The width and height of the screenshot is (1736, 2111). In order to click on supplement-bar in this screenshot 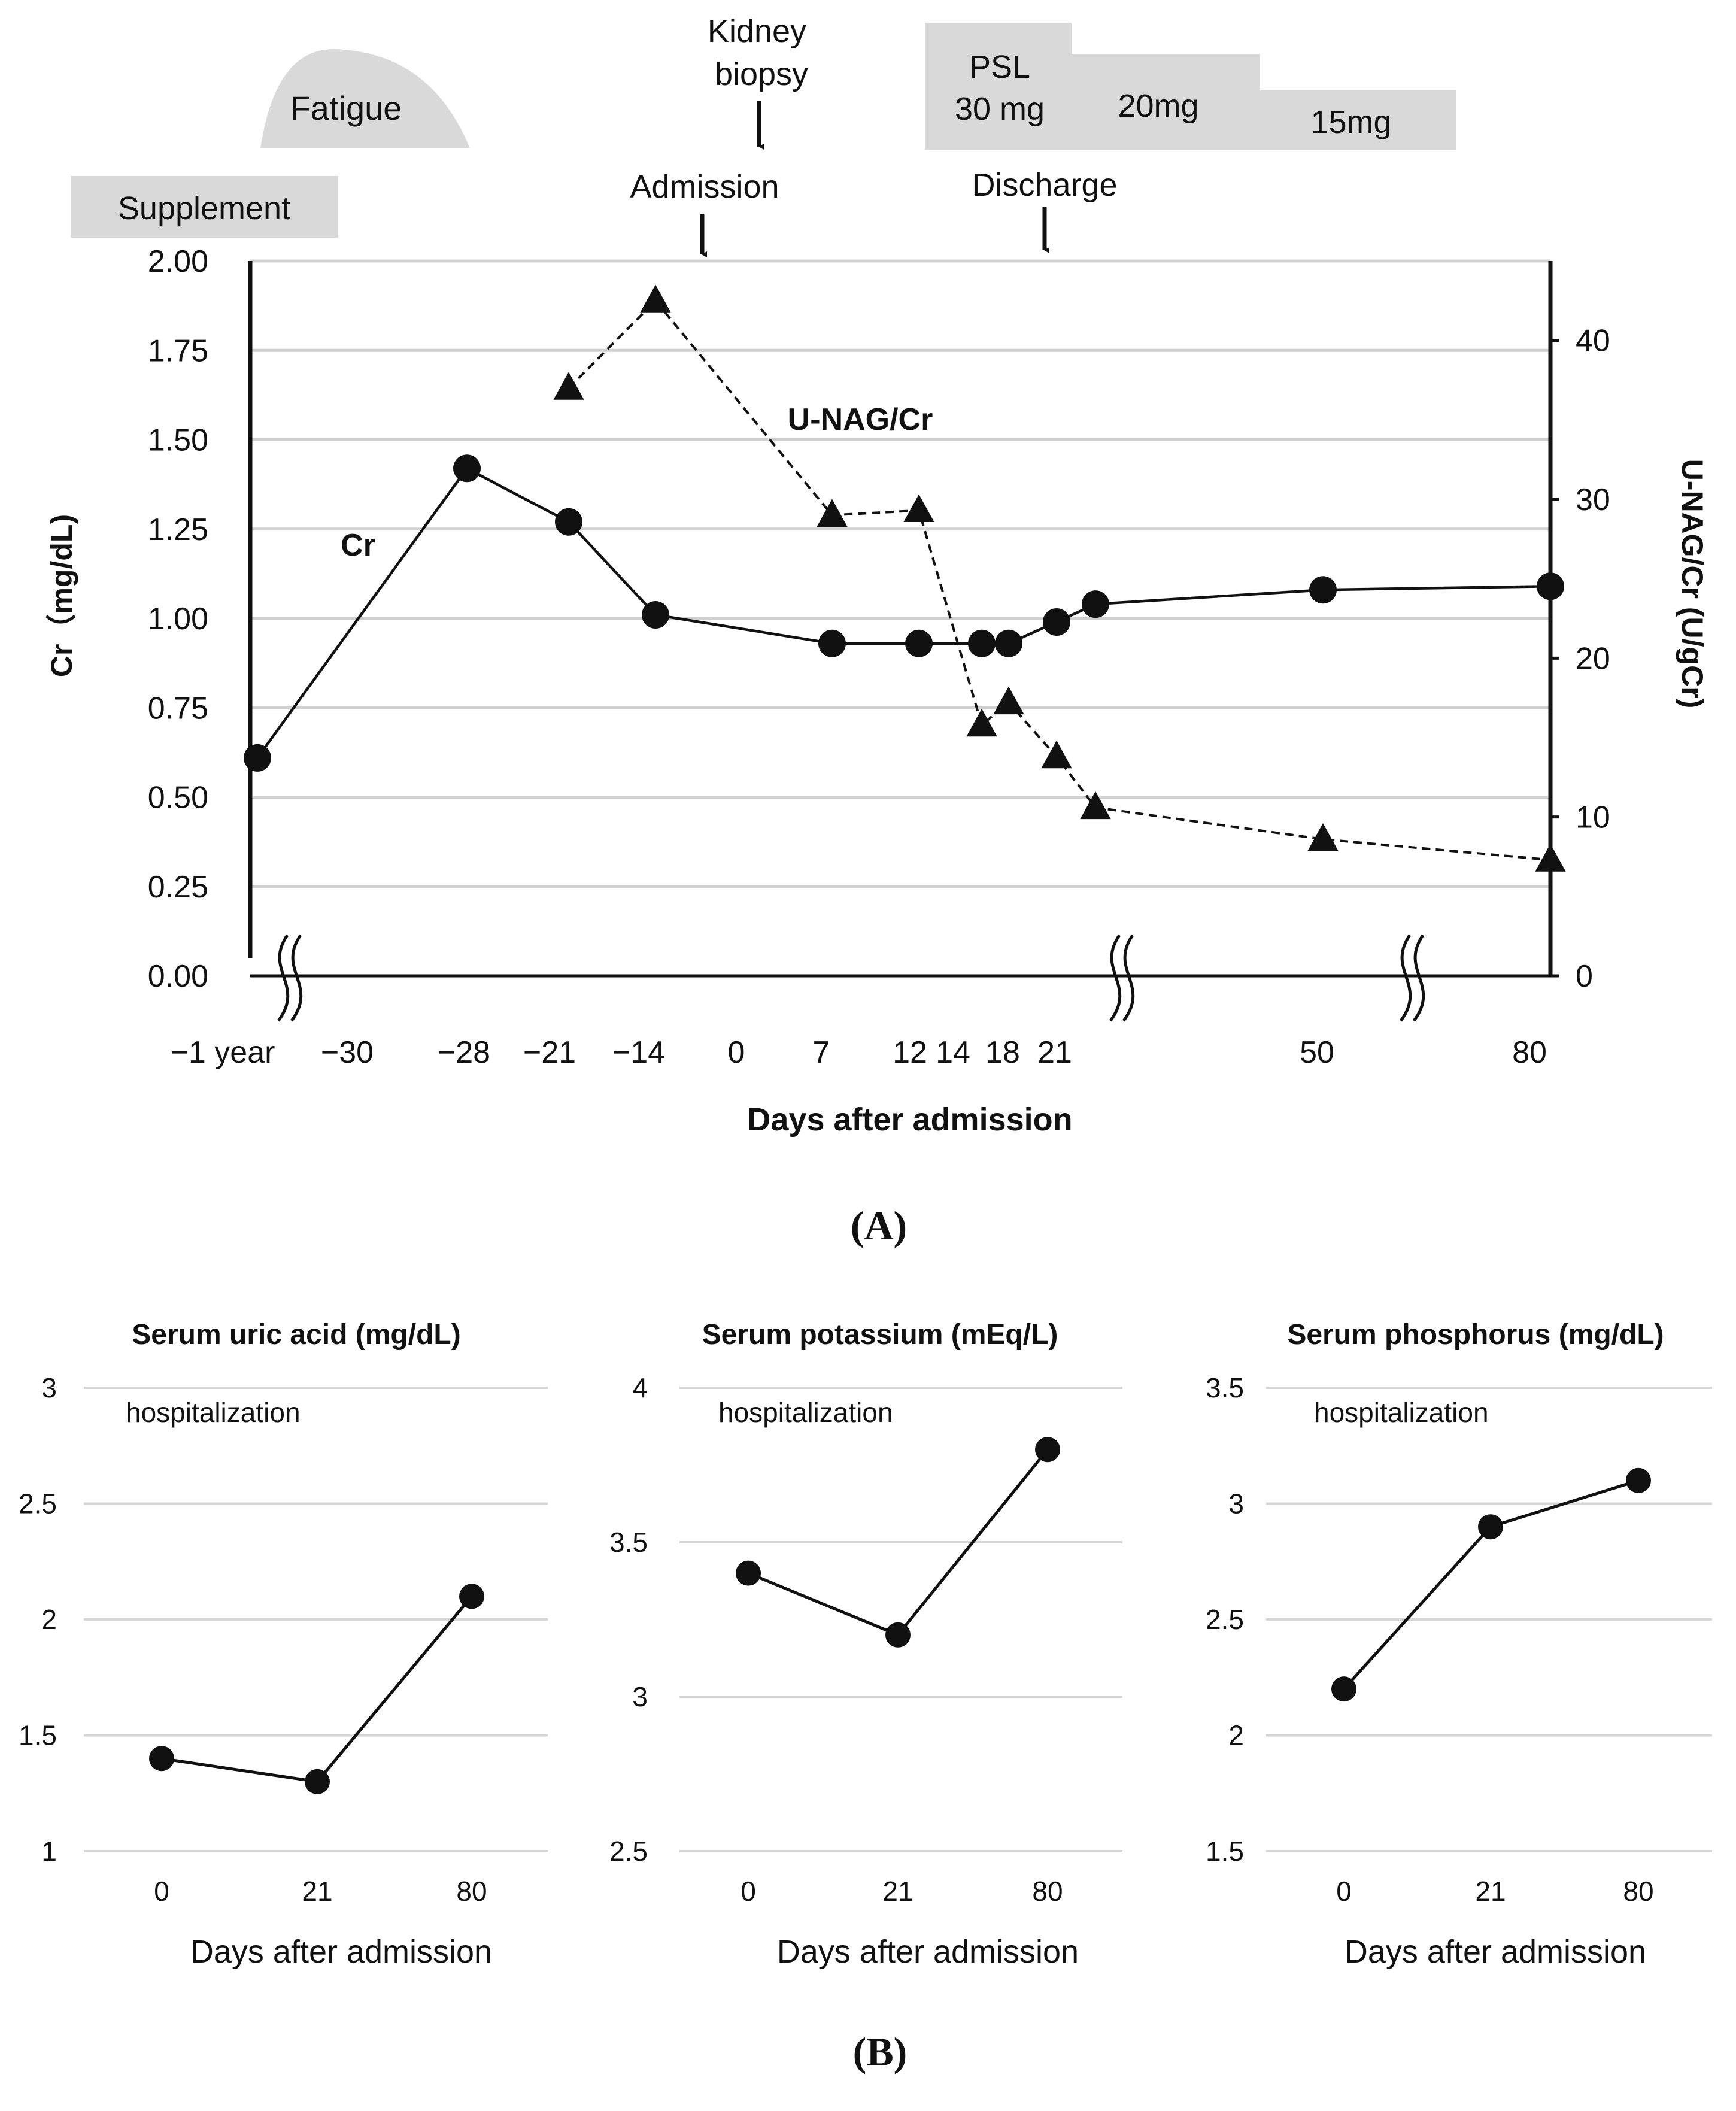, I will do `click(204, 207)`.